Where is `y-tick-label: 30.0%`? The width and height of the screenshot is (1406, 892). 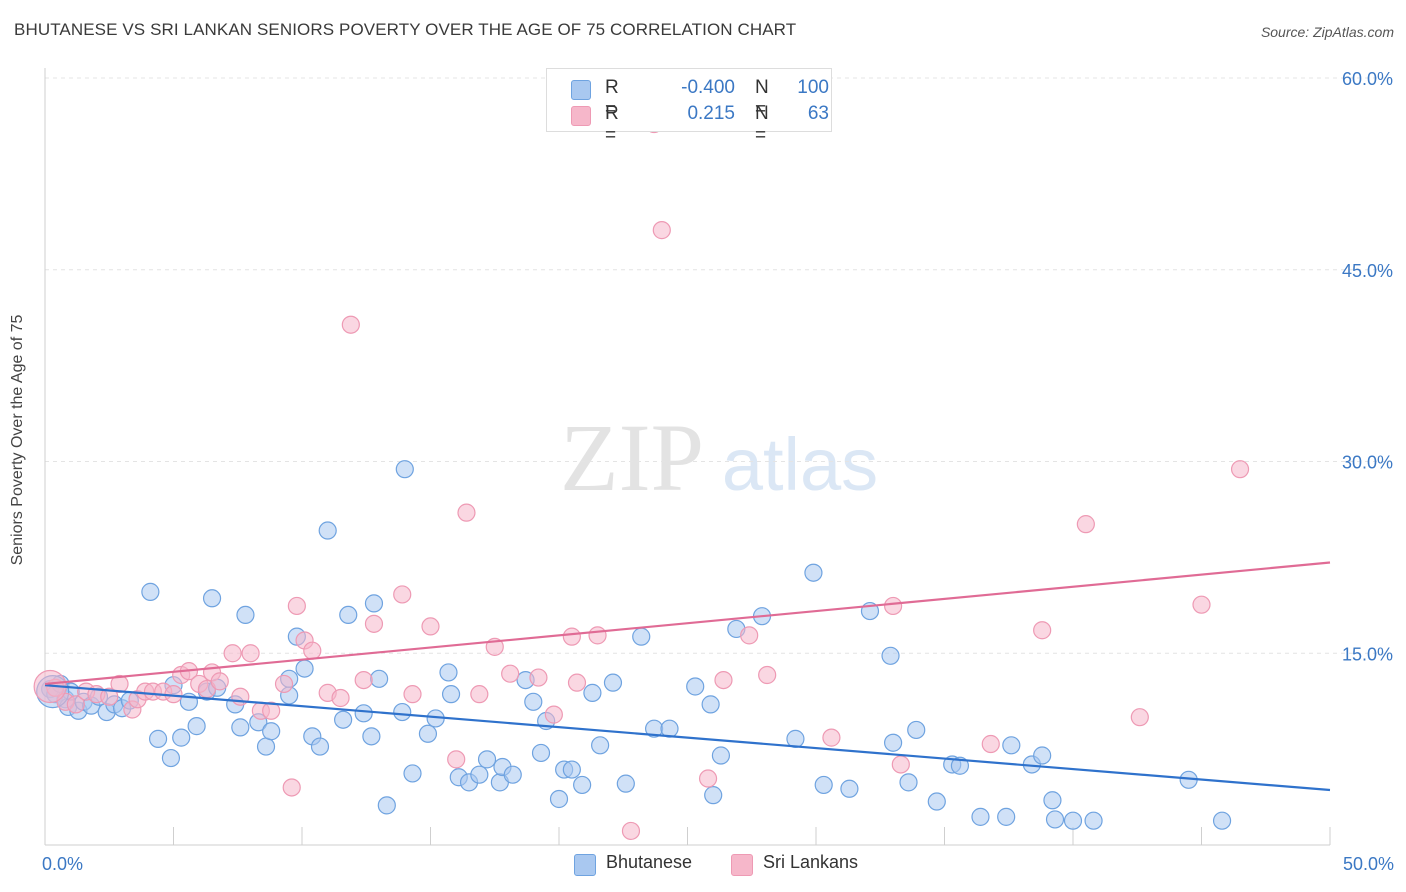 y-tick-label: 30.0% is located at coordinates (1367, 463).